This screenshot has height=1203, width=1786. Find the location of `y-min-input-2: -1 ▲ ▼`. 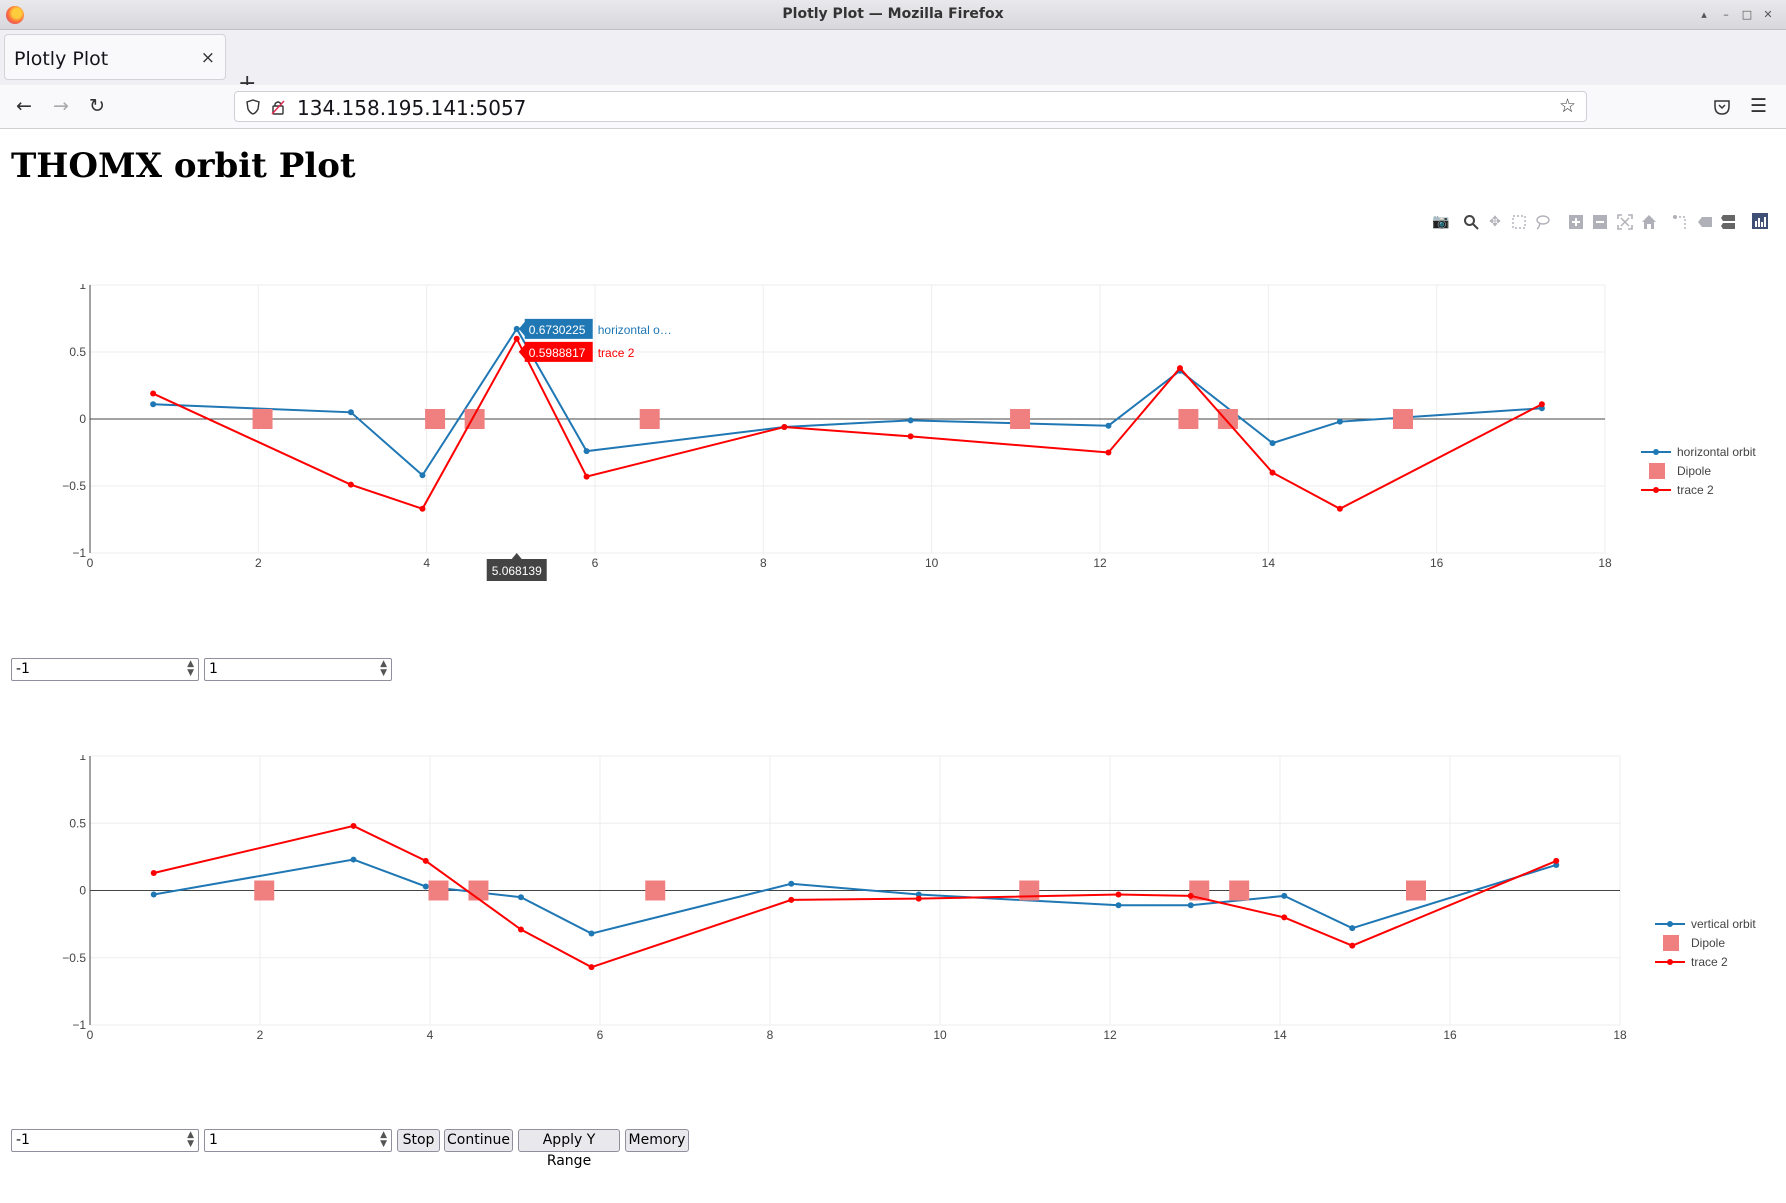

y-min-input-2: -1 ▲ ▼ is located at coordinates (105, 1140).